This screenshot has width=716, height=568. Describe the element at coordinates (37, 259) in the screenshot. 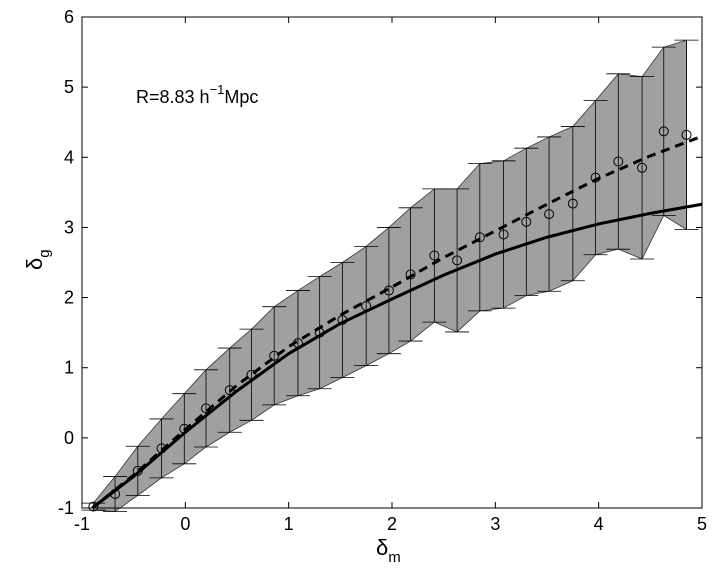

I see `y-axis-label: δg` at that location.